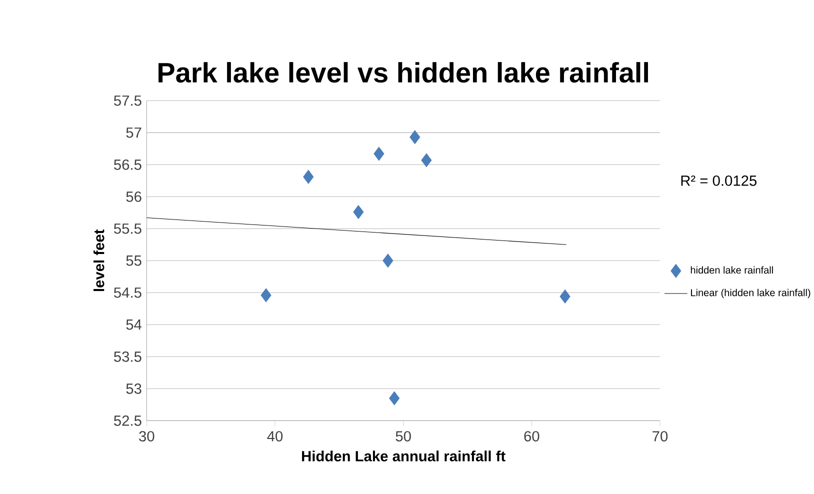 The height and width of the screenshot is (494, 814). What do you see at coordinates (128, 420) in the screenshot?
I see `y-tick-label: 52.5` at bounding box center [128, 420].